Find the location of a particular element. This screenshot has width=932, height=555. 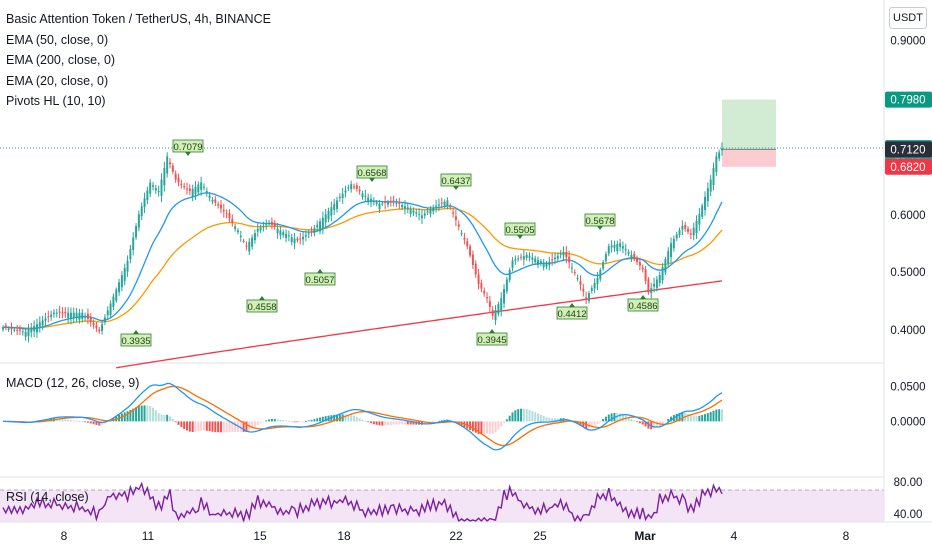

macd-signal-line is located at coordinates (363, 416).